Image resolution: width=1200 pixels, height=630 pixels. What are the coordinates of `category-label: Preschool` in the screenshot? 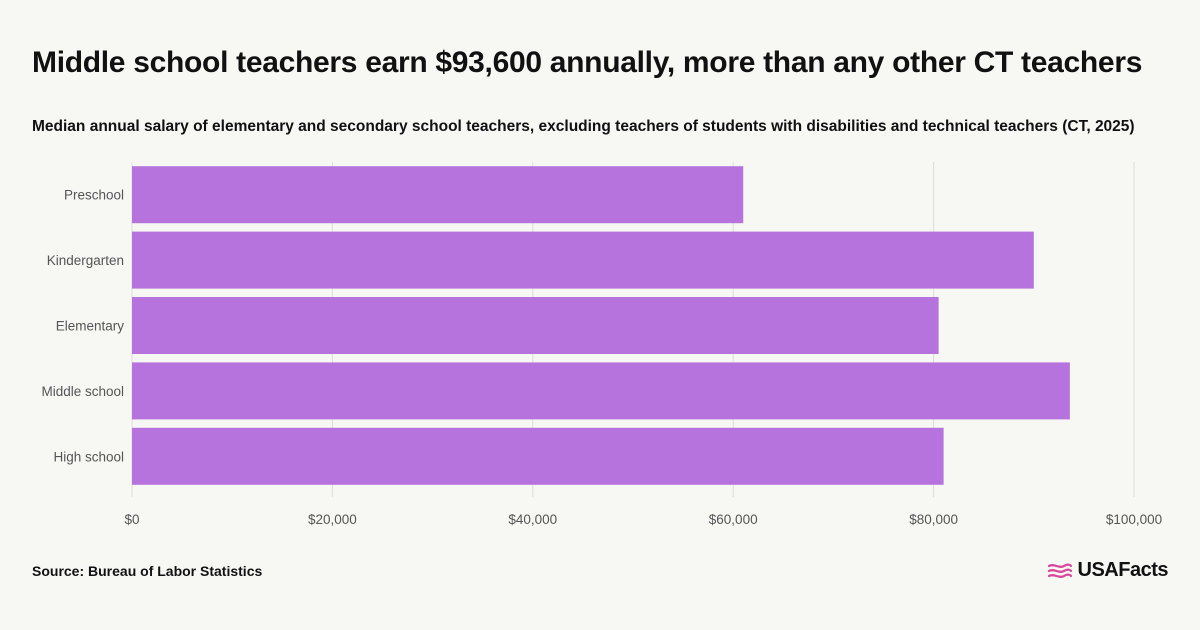 It's located at (94, 195).